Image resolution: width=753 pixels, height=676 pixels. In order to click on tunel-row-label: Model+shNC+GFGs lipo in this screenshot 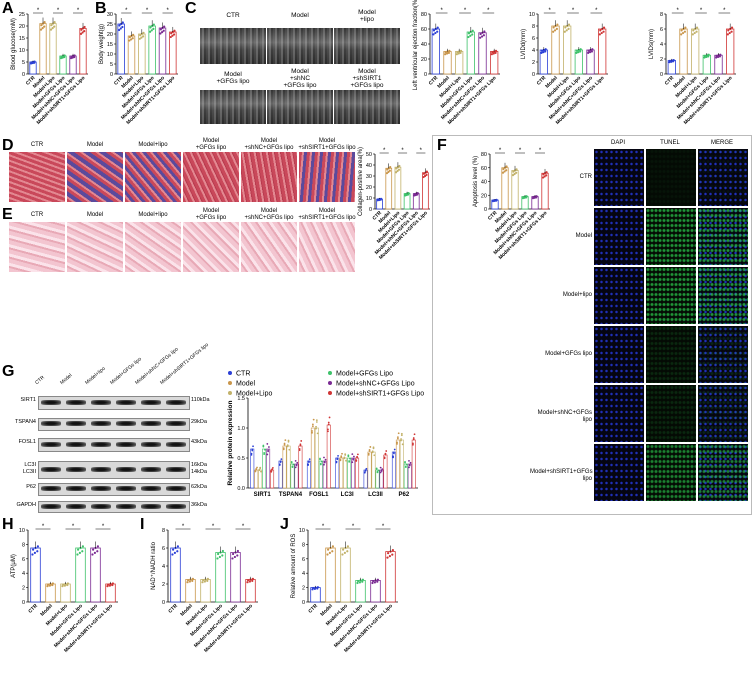, I will do `click(564, 416)`.